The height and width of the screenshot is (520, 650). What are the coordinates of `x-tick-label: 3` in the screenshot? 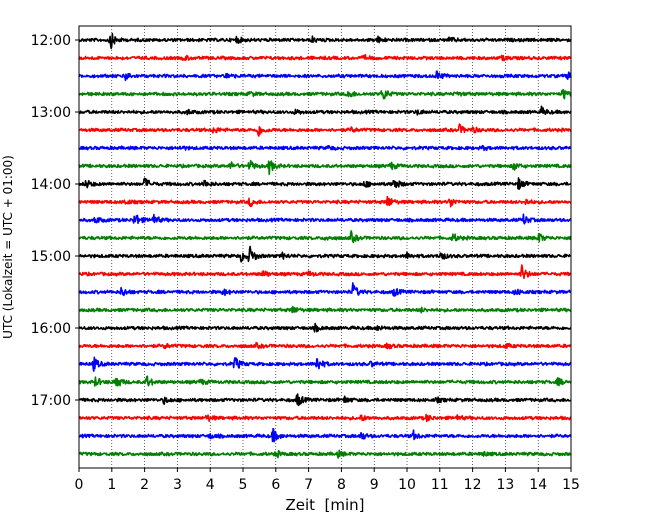 It's located at (177, 485).